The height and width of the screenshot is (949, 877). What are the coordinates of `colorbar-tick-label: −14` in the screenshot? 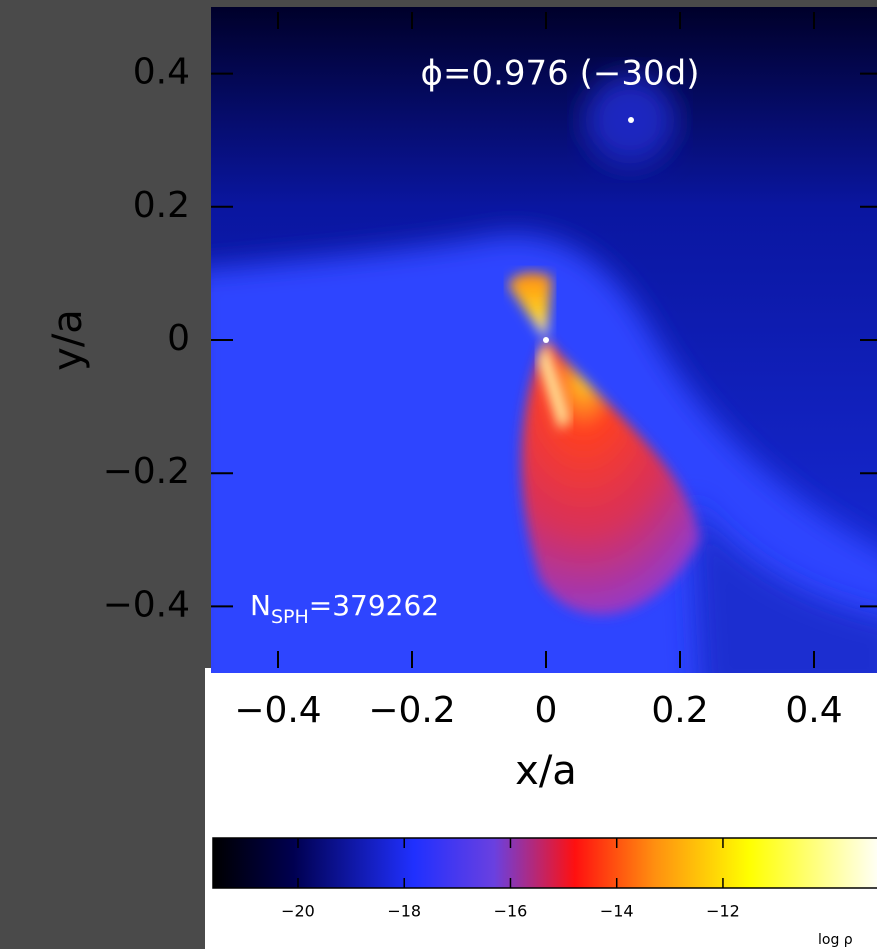 It's located at (617, 911).